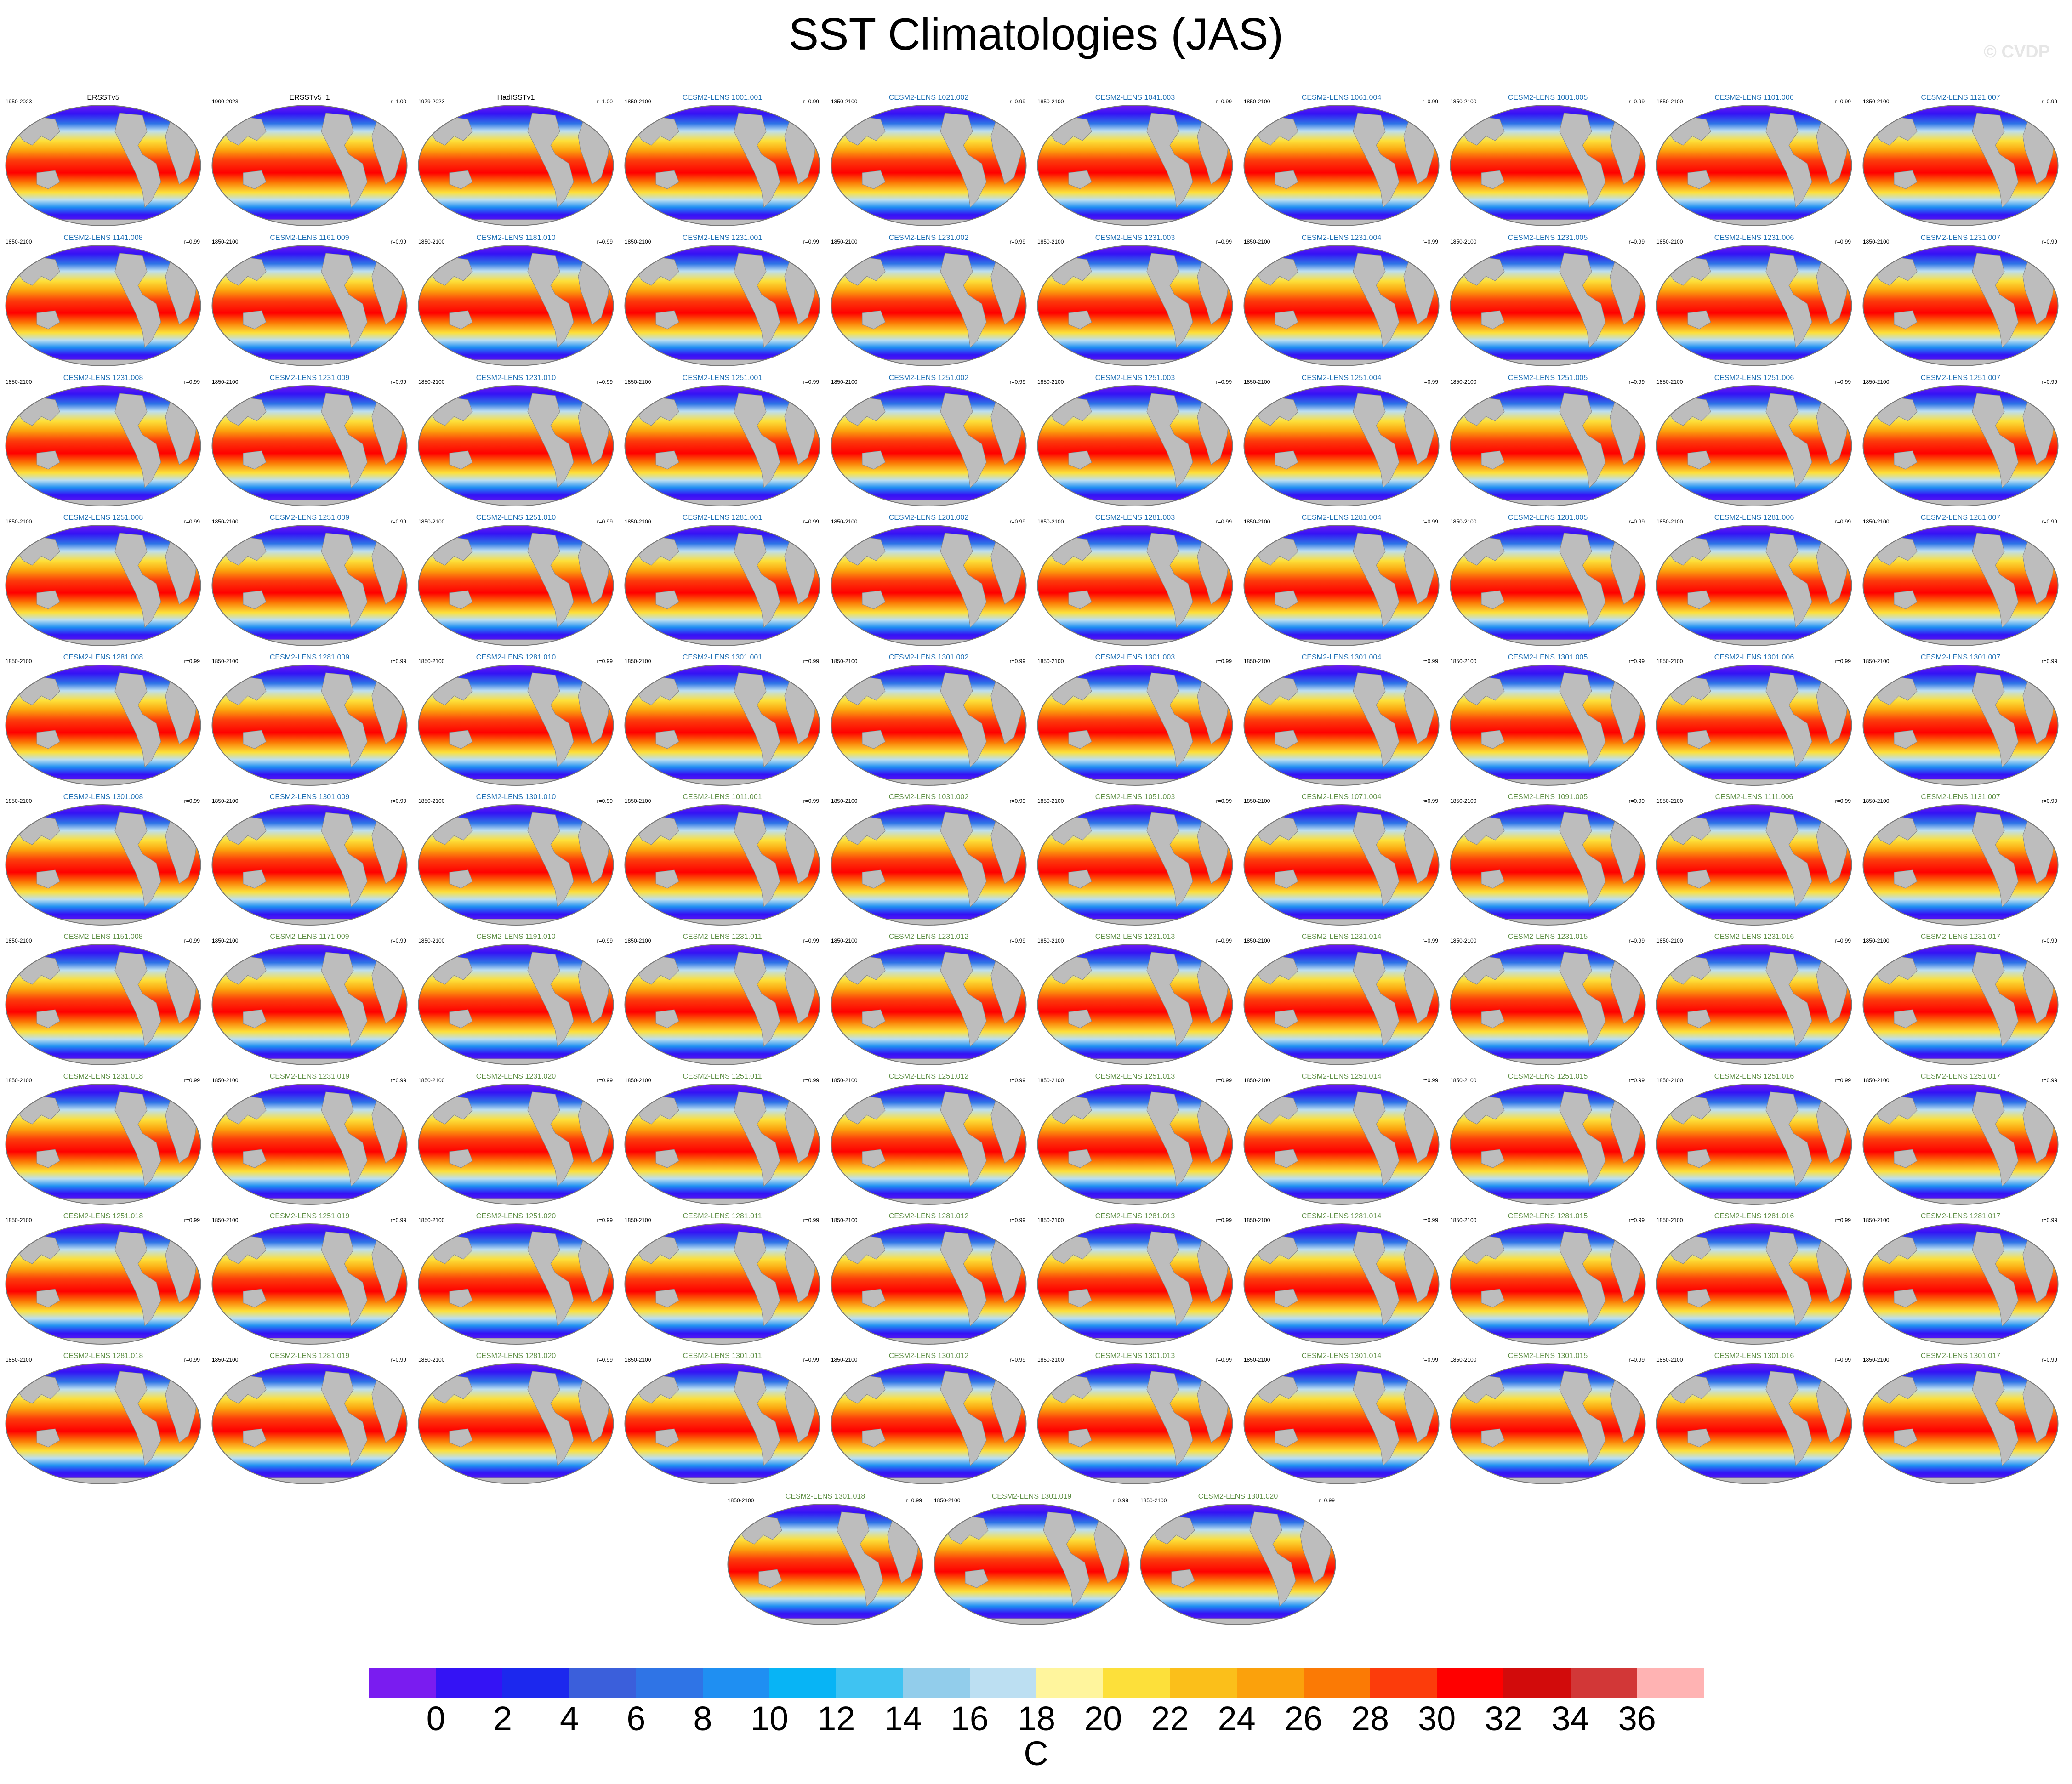 The height and width of the screenshot is (1784, 2072). What do you see at coordinates (1960, 1000) in the screenshot?
I see `map-panel: 1850-2100 CESM2-LENS 1231.017 r=0.99` at bounding box center [1960, 1000].